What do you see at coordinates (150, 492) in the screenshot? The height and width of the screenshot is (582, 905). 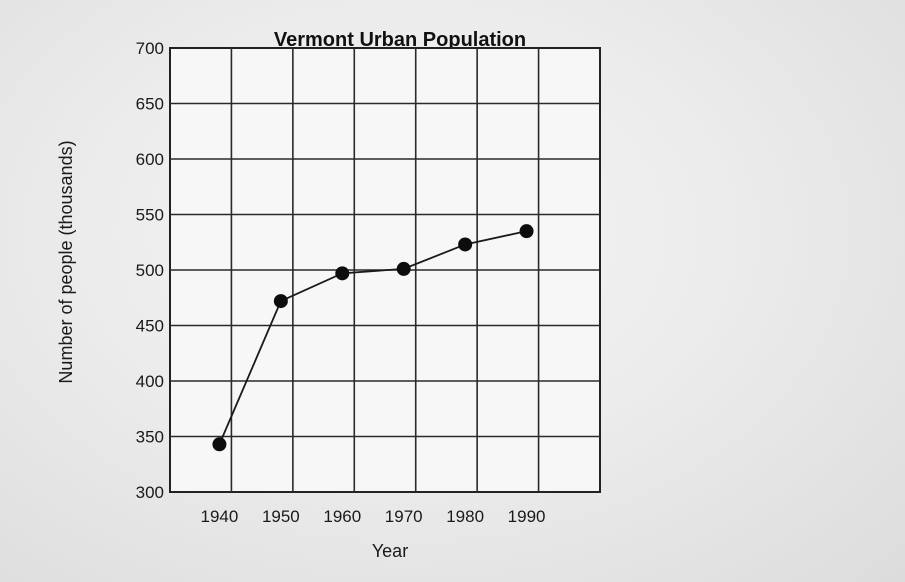 I see `y-tick-label: 300` at bounding box center [150, 492].